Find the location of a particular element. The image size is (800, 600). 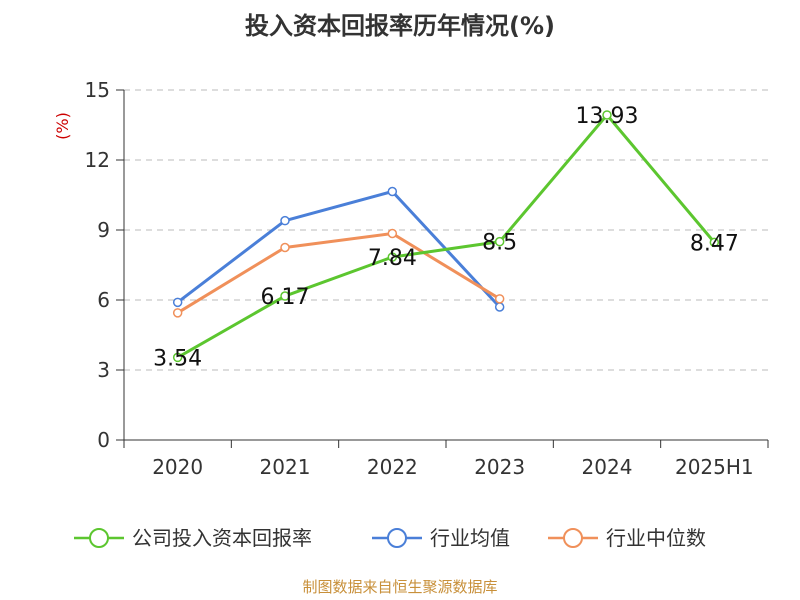

legend-label: 公司投入资本回报率 is located at coordinates (222, 538).